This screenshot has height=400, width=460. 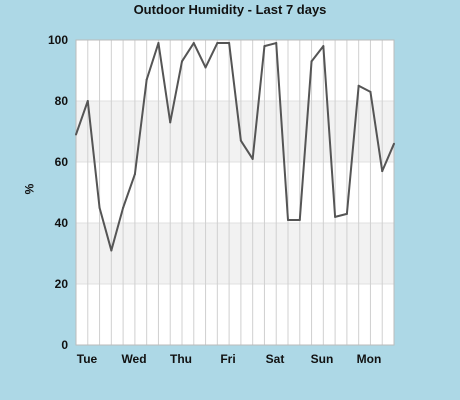 What do you see at coordinates (369, 359) in the screenshot?
I see `x-tick-label: Mon` at bounding box center [369, 359].